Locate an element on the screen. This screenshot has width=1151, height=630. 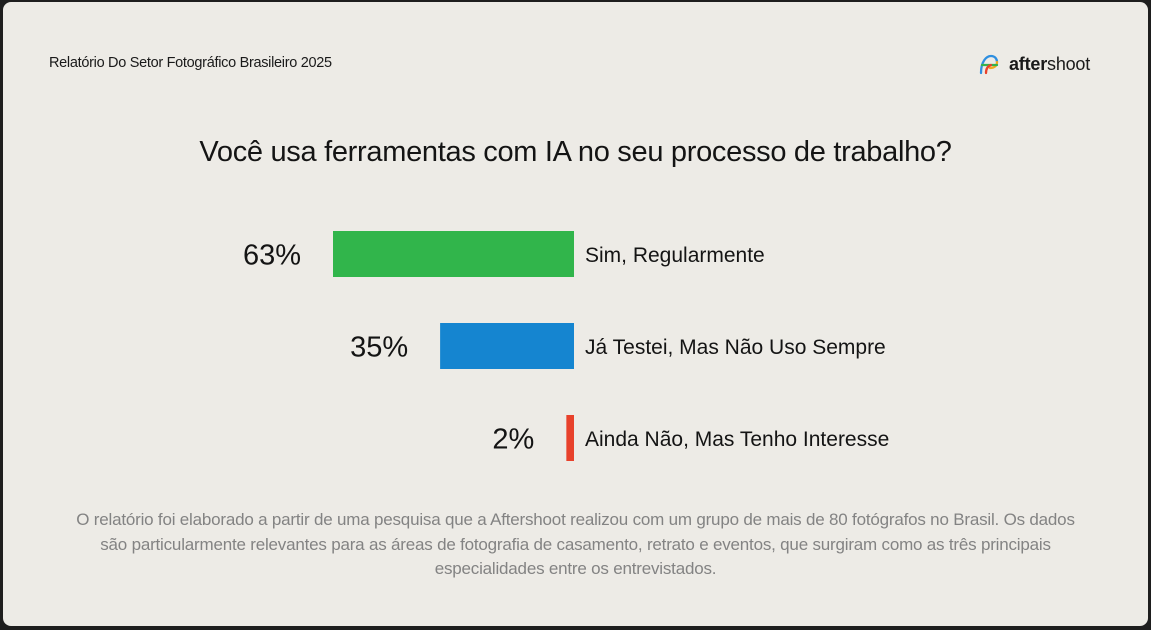
brand-name: aftershoot is located at coordinates (1049, 64).